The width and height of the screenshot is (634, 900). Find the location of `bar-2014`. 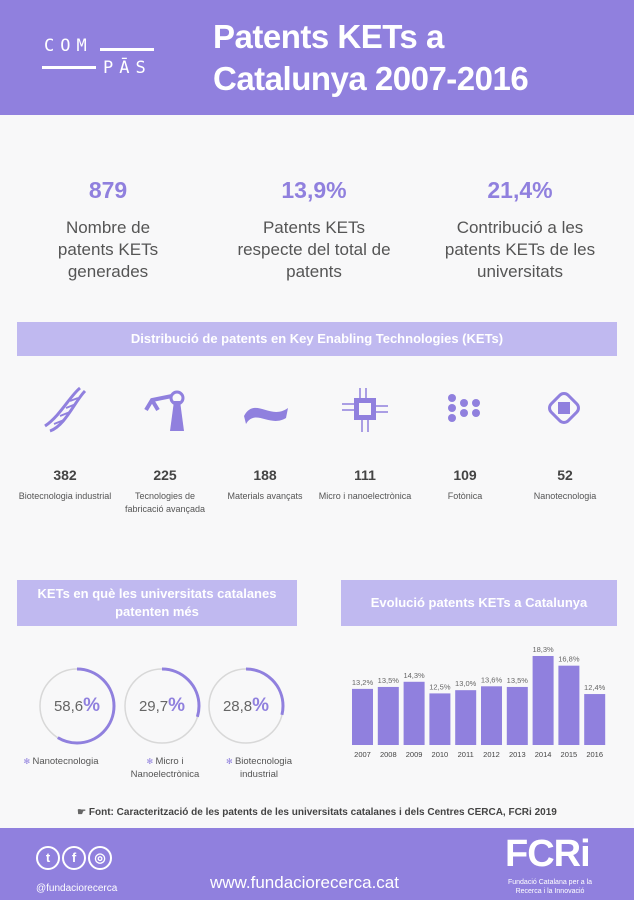

bar-2014 is located at coordinates (543, 700).